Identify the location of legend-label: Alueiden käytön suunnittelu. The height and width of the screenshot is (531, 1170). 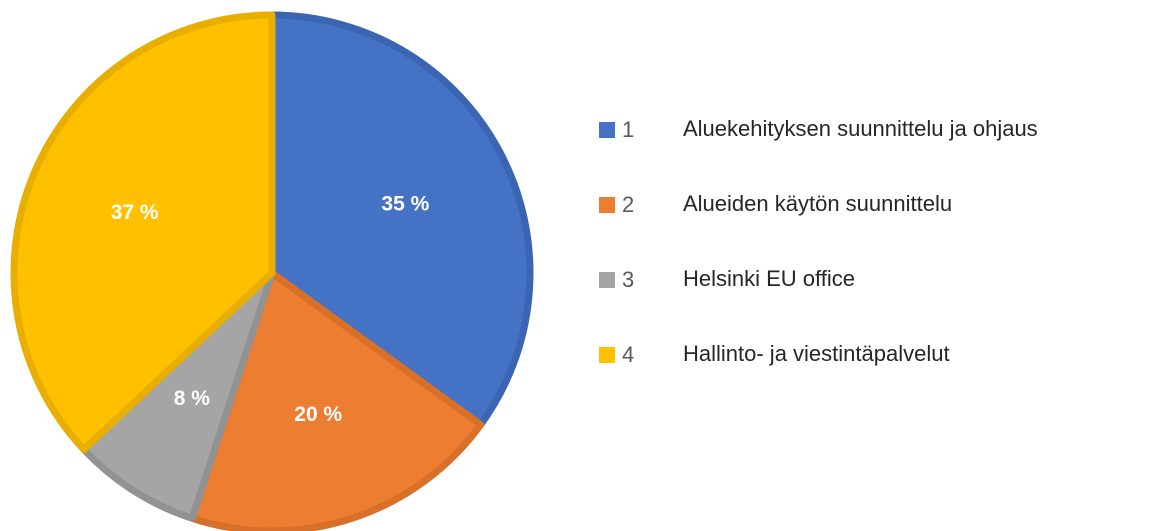
(817, 203).